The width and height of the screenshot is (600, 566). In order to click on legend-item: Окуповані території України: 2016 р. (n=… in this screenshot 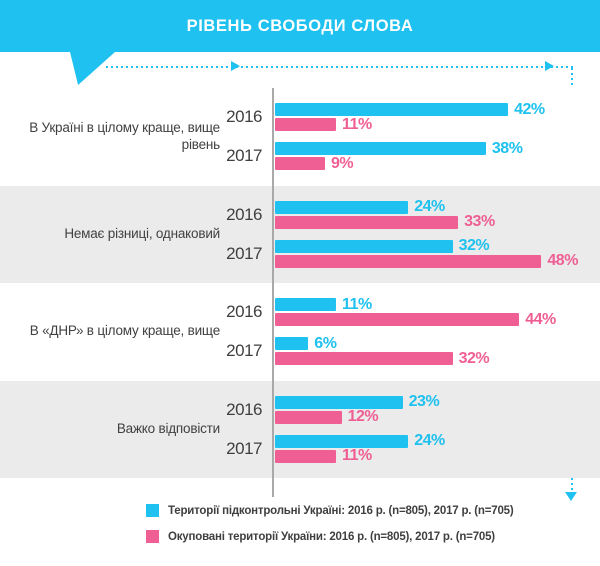, I will do `click(329, 536)`.